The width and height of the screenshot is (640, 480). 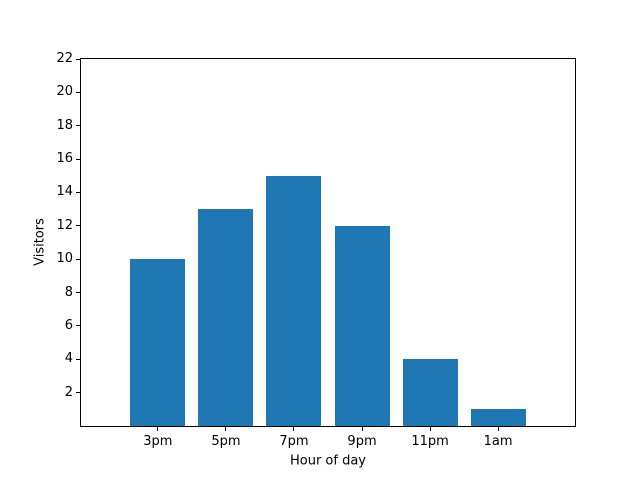 What do you see at coordinates (498, 441) in the screenshot?
I see `x-tick-label: 1am` at bounding box center [498, 441].